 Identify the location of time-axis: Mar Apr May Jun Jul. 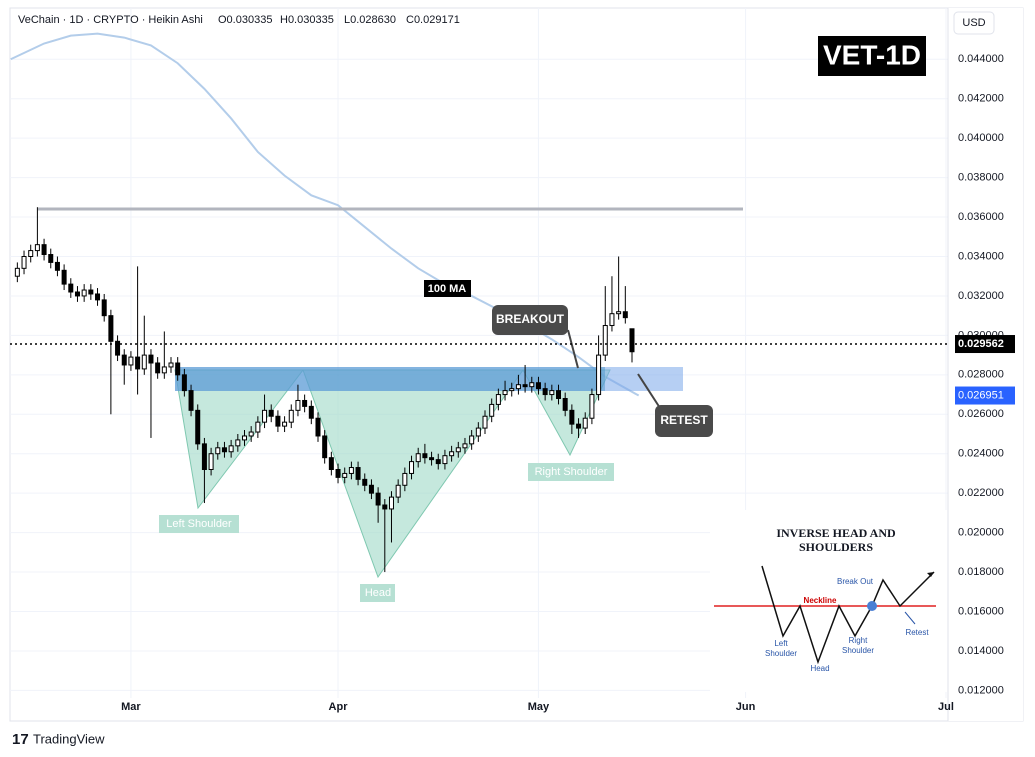
(537, 707).